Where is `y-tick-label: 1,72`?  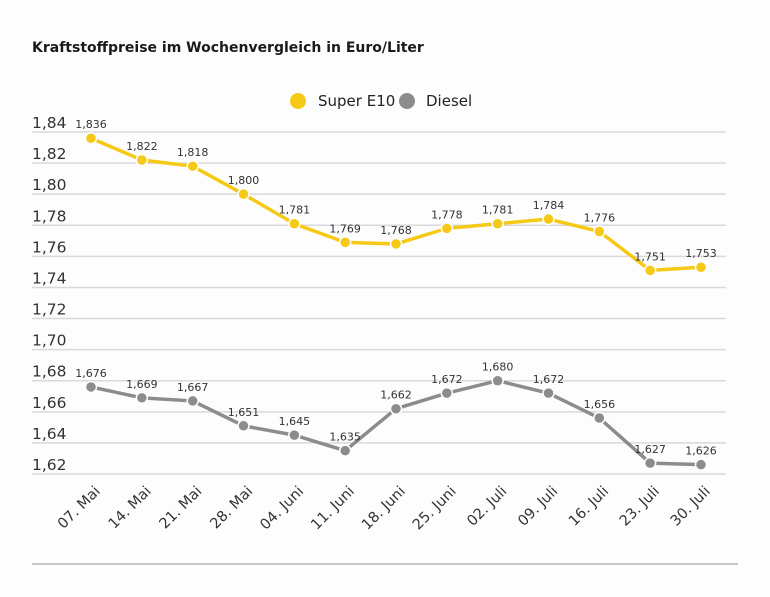 y-tick-label: 1,72 is located at coordinates (49, 310).